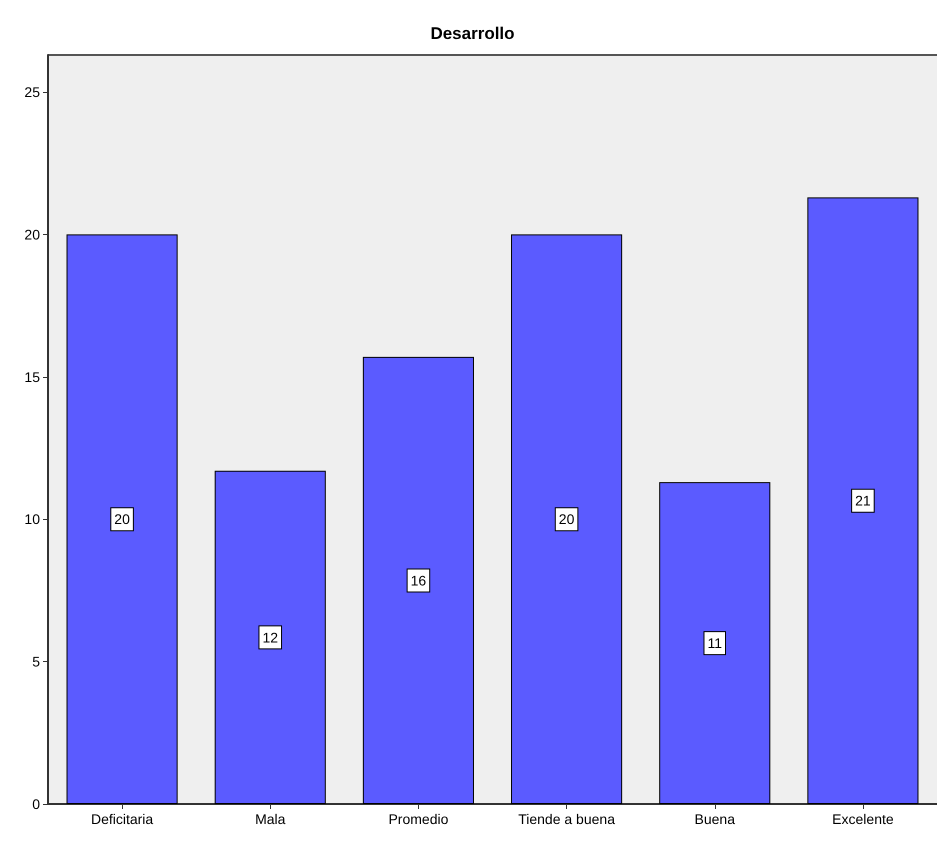 Image resolution: width=945 pixels, height=851 pixels. What do you see at coordinates (32, 92) in the screenshot?
I see `y-tick-label: 25` at bounding box center [32, 92].